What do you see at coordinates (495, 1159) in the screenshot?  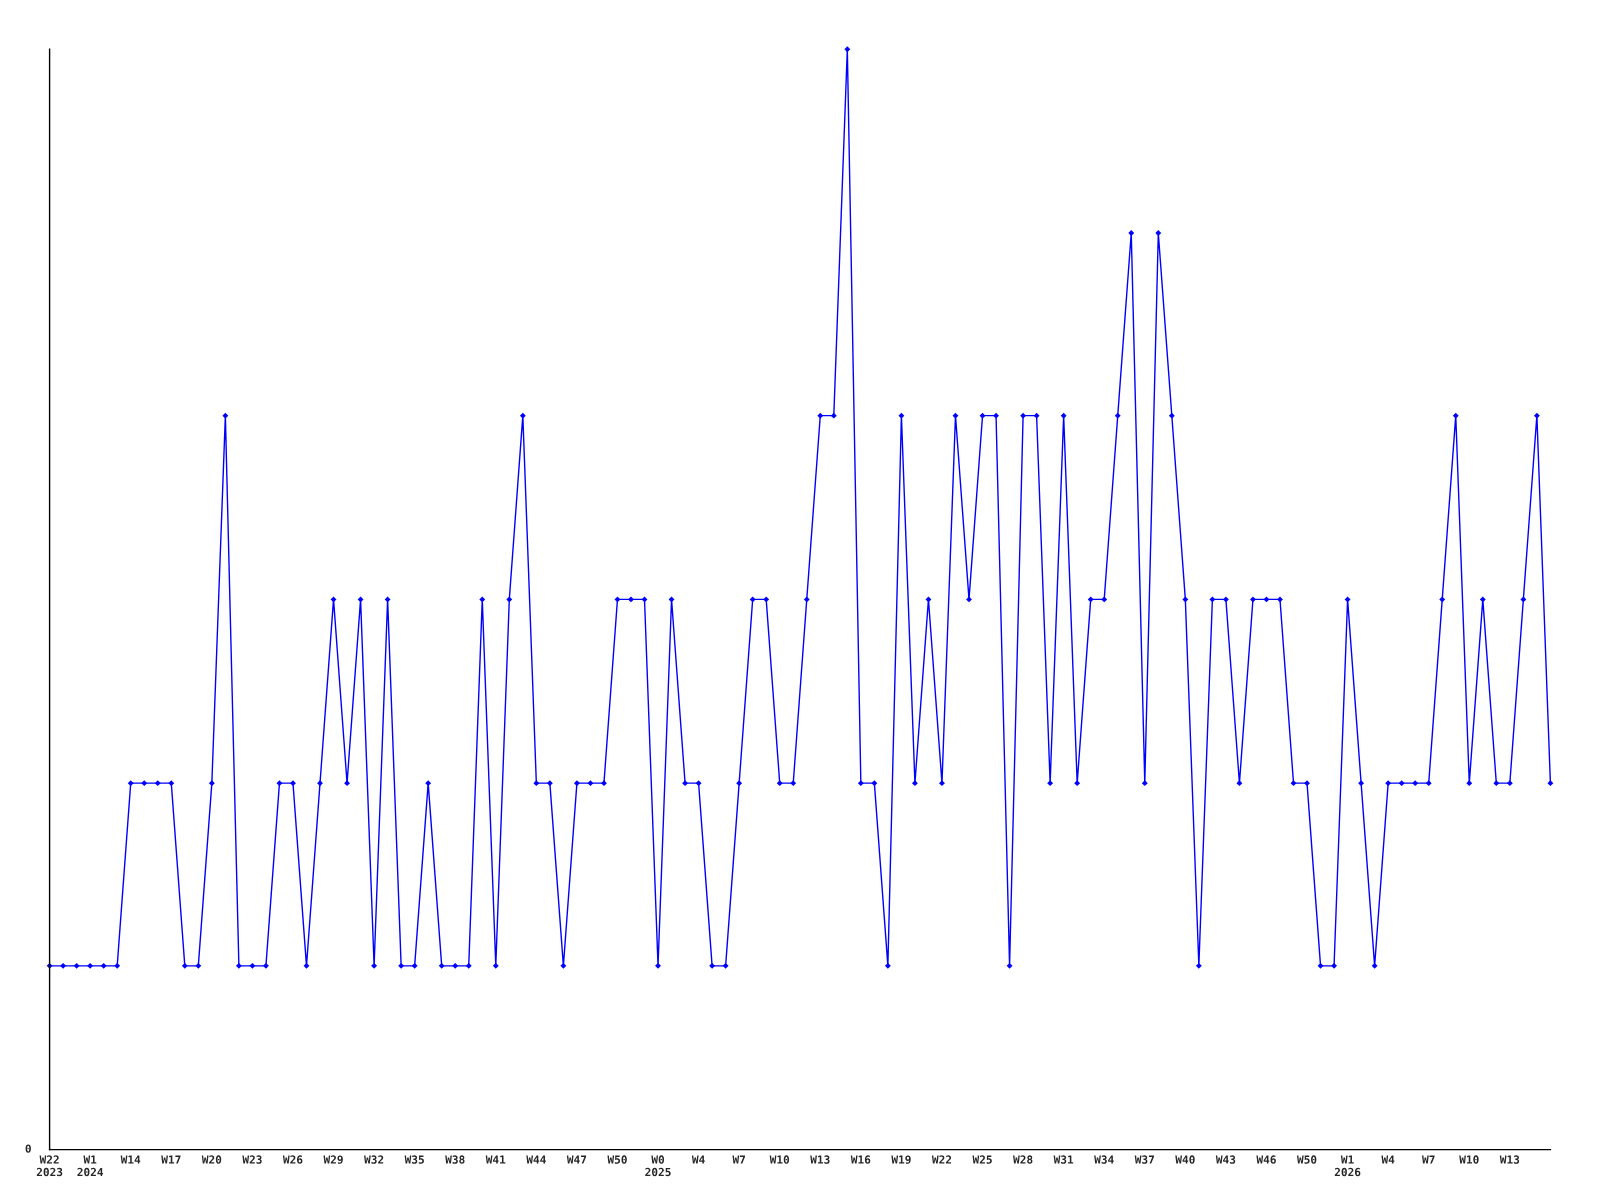 I see `x-tick-label: W41` at bounding box center [495, 1159].